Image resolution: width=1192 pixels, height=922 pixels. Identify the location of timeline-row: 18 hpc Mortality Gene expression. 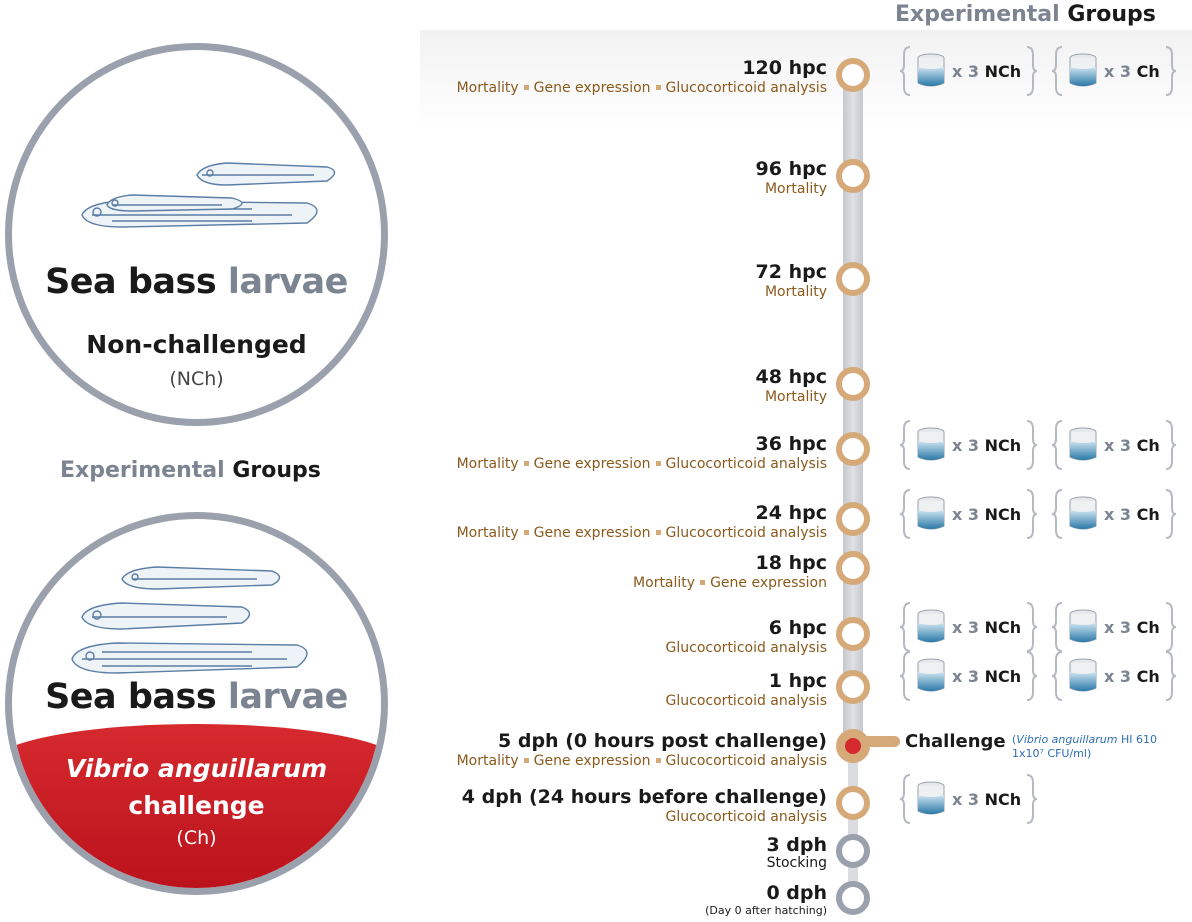
(730, 572).